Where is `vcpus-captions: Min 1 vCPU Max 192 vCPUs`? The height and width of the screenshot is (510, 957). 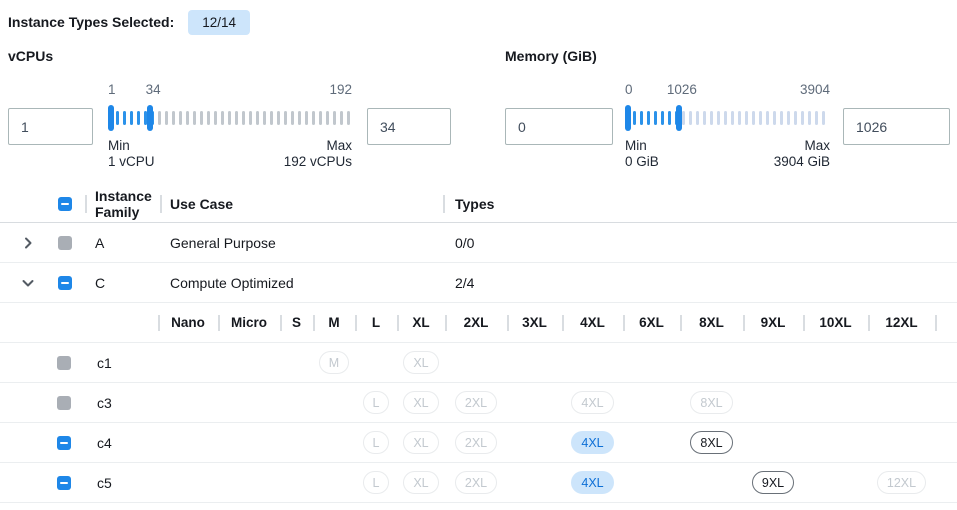 vcpus-captions: Min 1 vCPU Max 192 vCPUs is located at coordinates (230, 154).